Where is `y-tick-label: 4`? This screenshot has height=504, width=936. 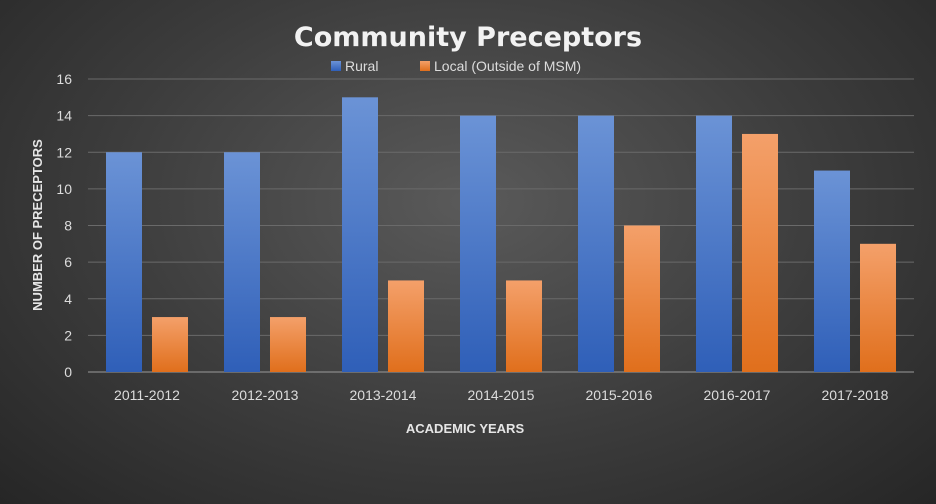 y-tick-label: 4 is located at coordinates (68, 299).